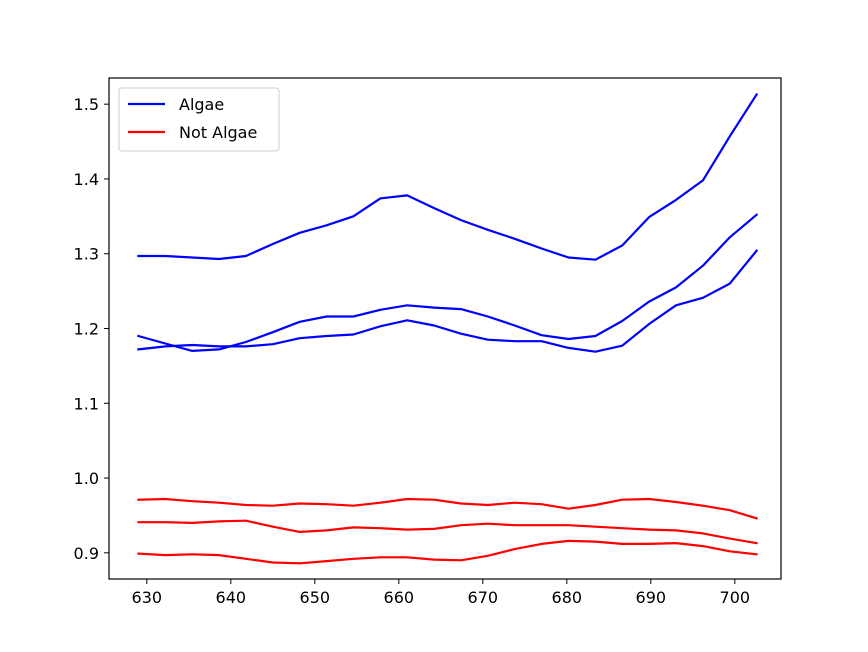  What do you see at coordinates (483, 597) in the screenshot?
I see `x-tick-label-670: 670` at bounding box center [483, 597].